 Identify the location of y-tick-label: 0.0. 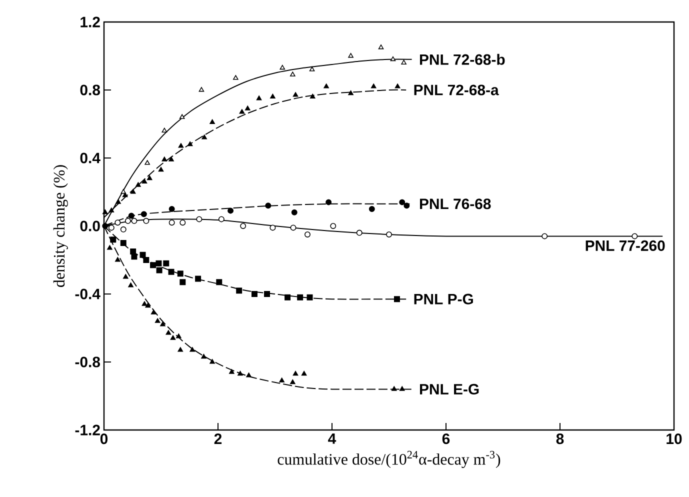
(90, 226).